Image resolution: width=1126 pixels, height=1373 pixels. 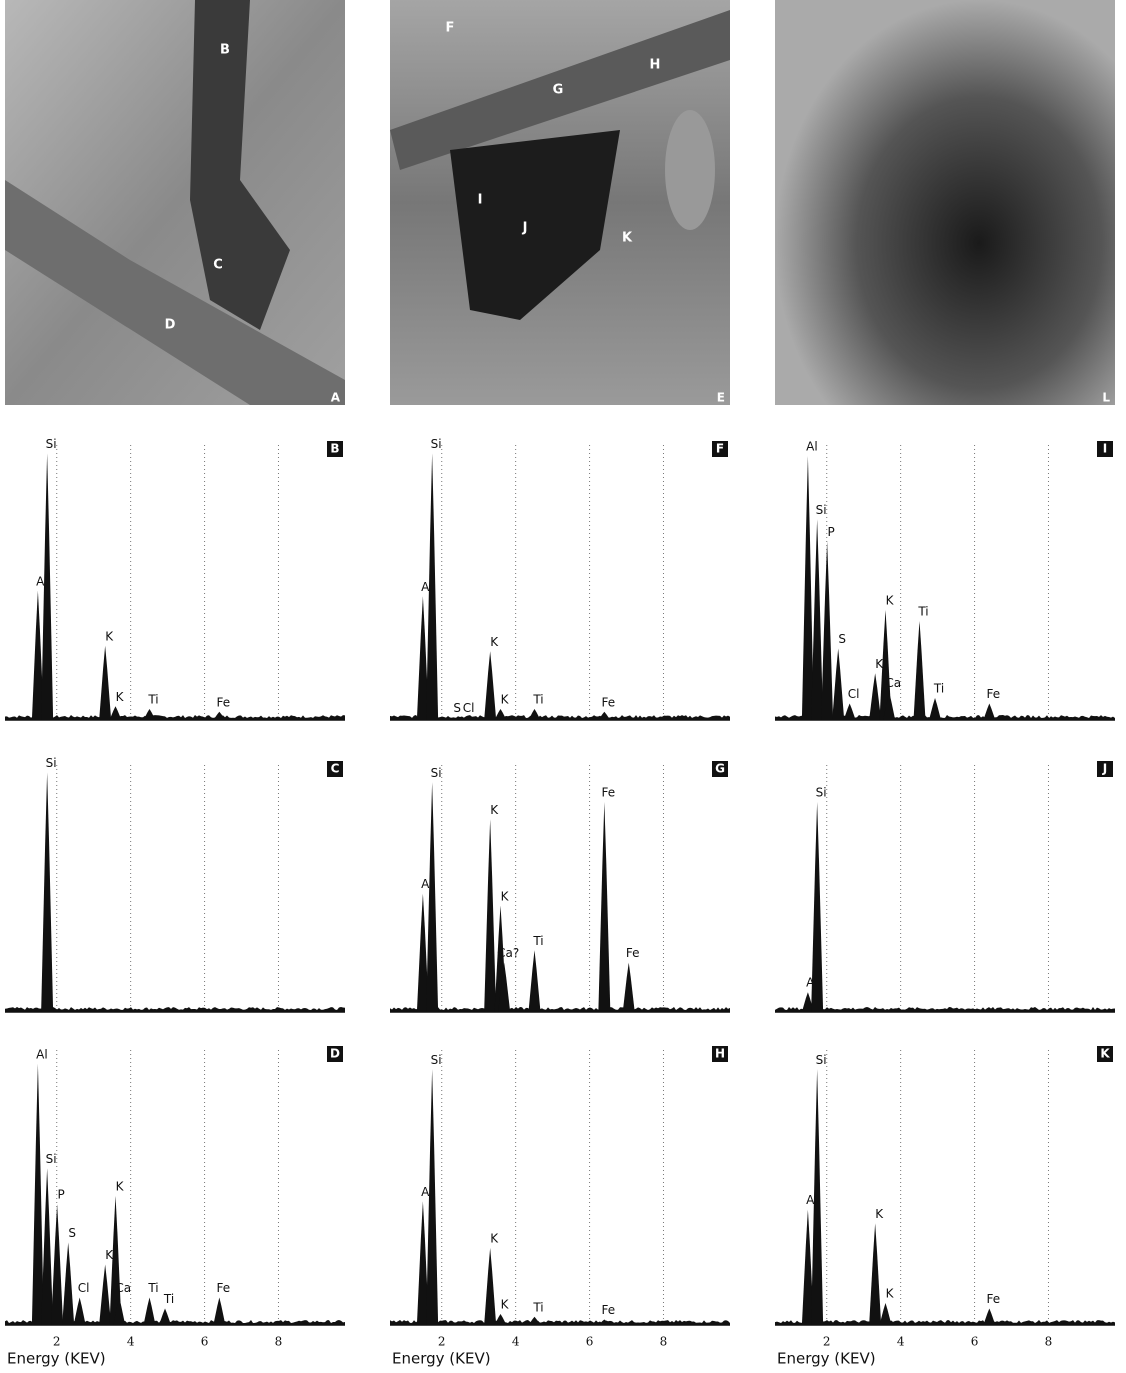 I want to click on panel-letter: L, so click(x=1106, y=398).